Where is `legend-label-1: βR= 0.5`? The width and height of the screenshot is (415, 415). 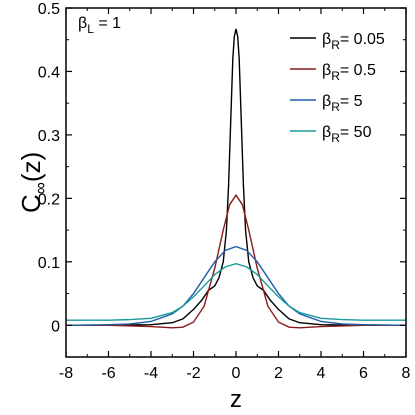 legend-label-1: βR= 0.5 is located at coordinates (349, 72).